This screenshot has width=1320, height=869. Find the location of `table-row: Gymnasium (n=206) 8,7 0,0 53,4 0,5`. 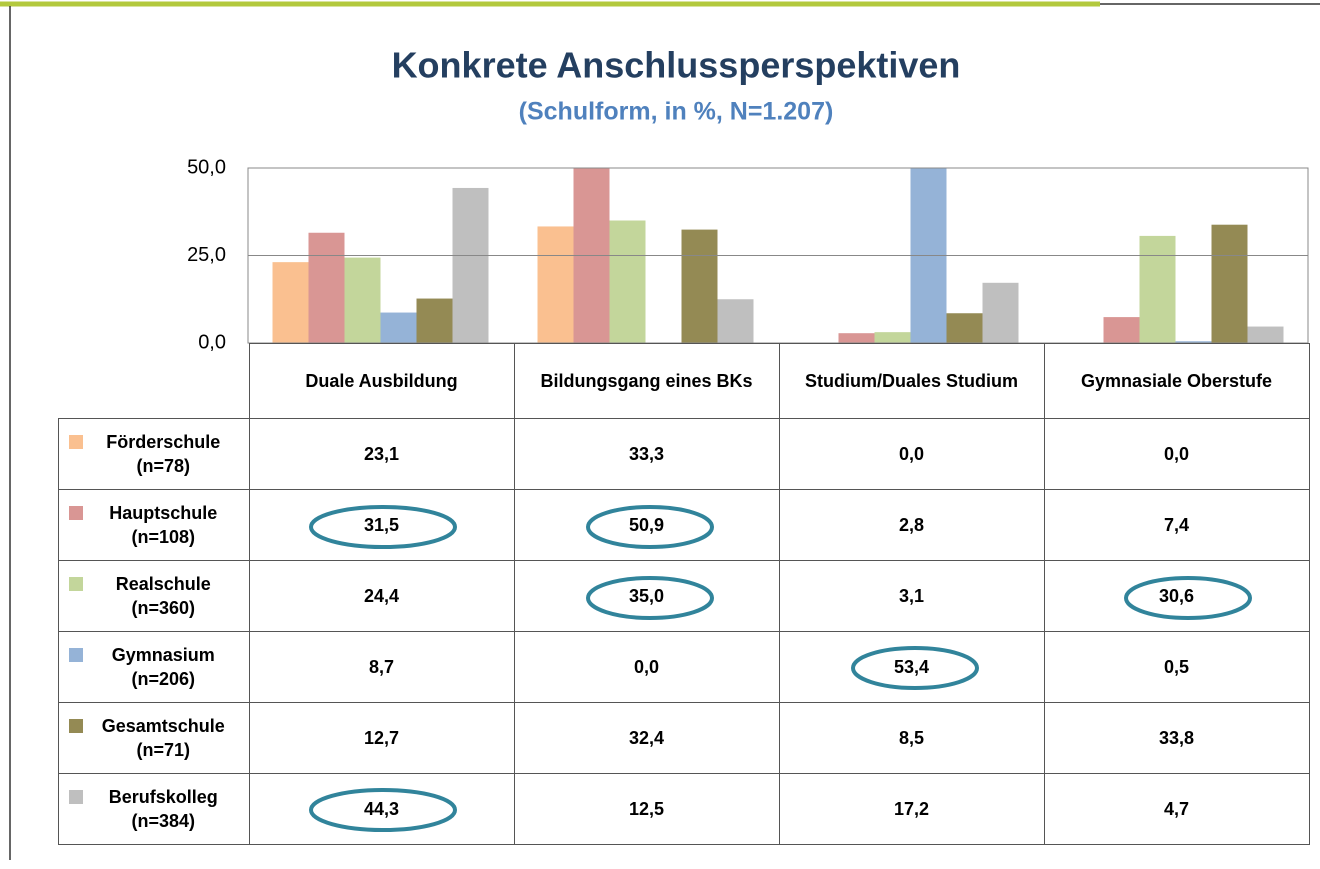

table-row: Gymnasium (n=206) 8,7 0,0 53,4 0,5 is located at coordinates (684, 667).